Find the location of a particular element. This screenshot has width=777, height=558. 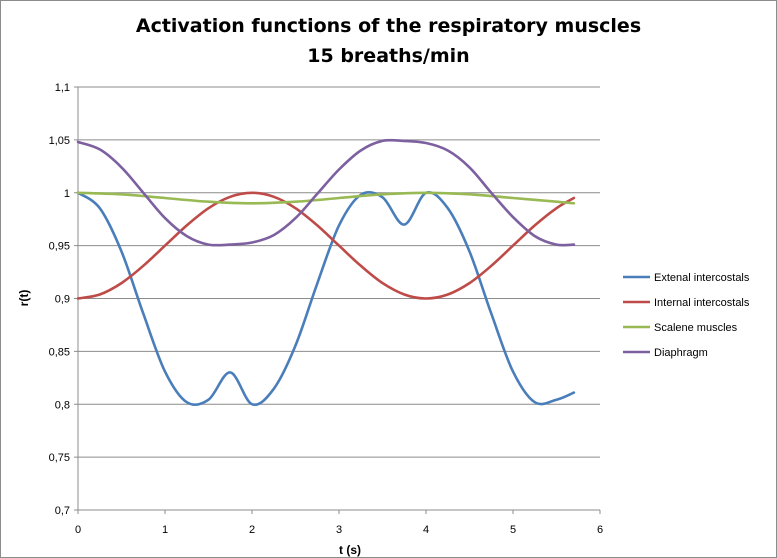

legend-label-extenal-intercostals: Extenal intercostals is located at coordinates (702, 278).